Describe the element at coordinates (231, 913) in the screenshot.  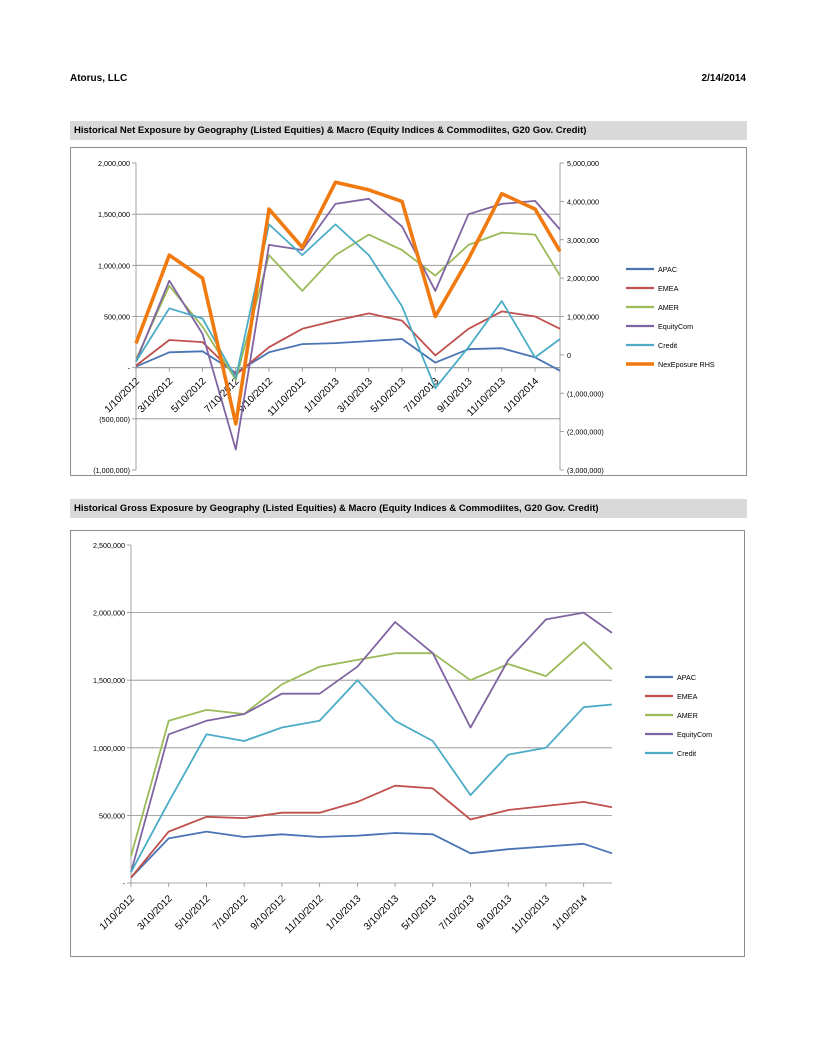
I see `x-tick-label: 7/10/2012` at that location.